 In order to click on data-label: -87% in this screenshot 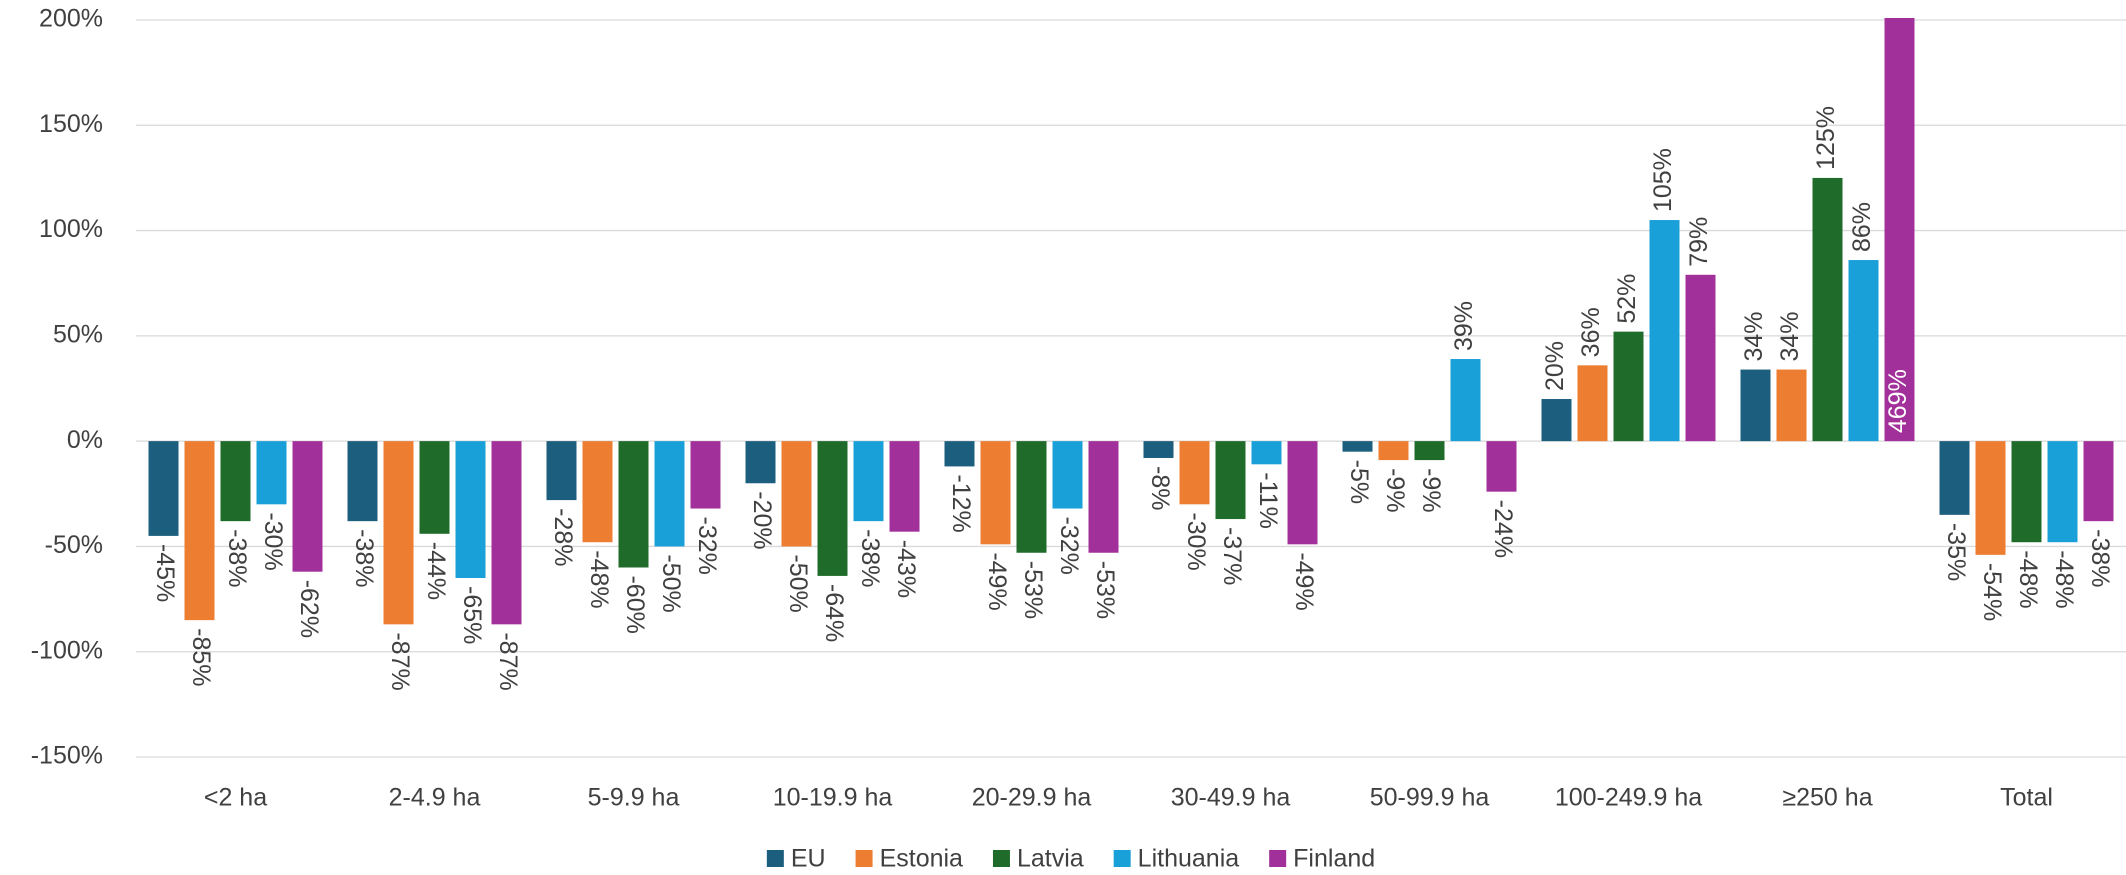, I will do `click(508, 661)`.